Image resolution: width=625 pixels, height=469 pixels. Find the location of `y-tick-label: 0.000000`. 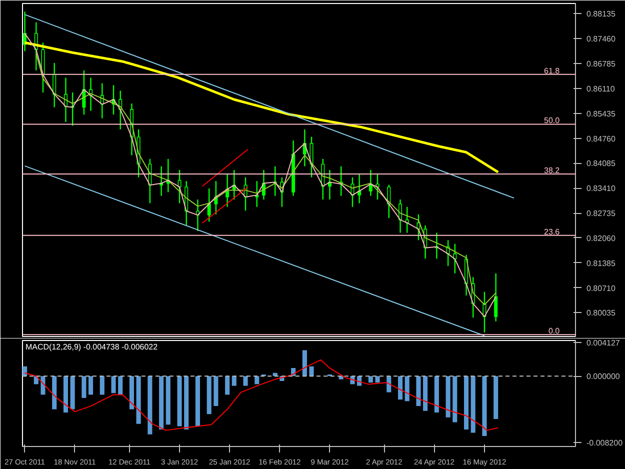

y-tick-label: 0.000000 is located at coordinates (603, 377).